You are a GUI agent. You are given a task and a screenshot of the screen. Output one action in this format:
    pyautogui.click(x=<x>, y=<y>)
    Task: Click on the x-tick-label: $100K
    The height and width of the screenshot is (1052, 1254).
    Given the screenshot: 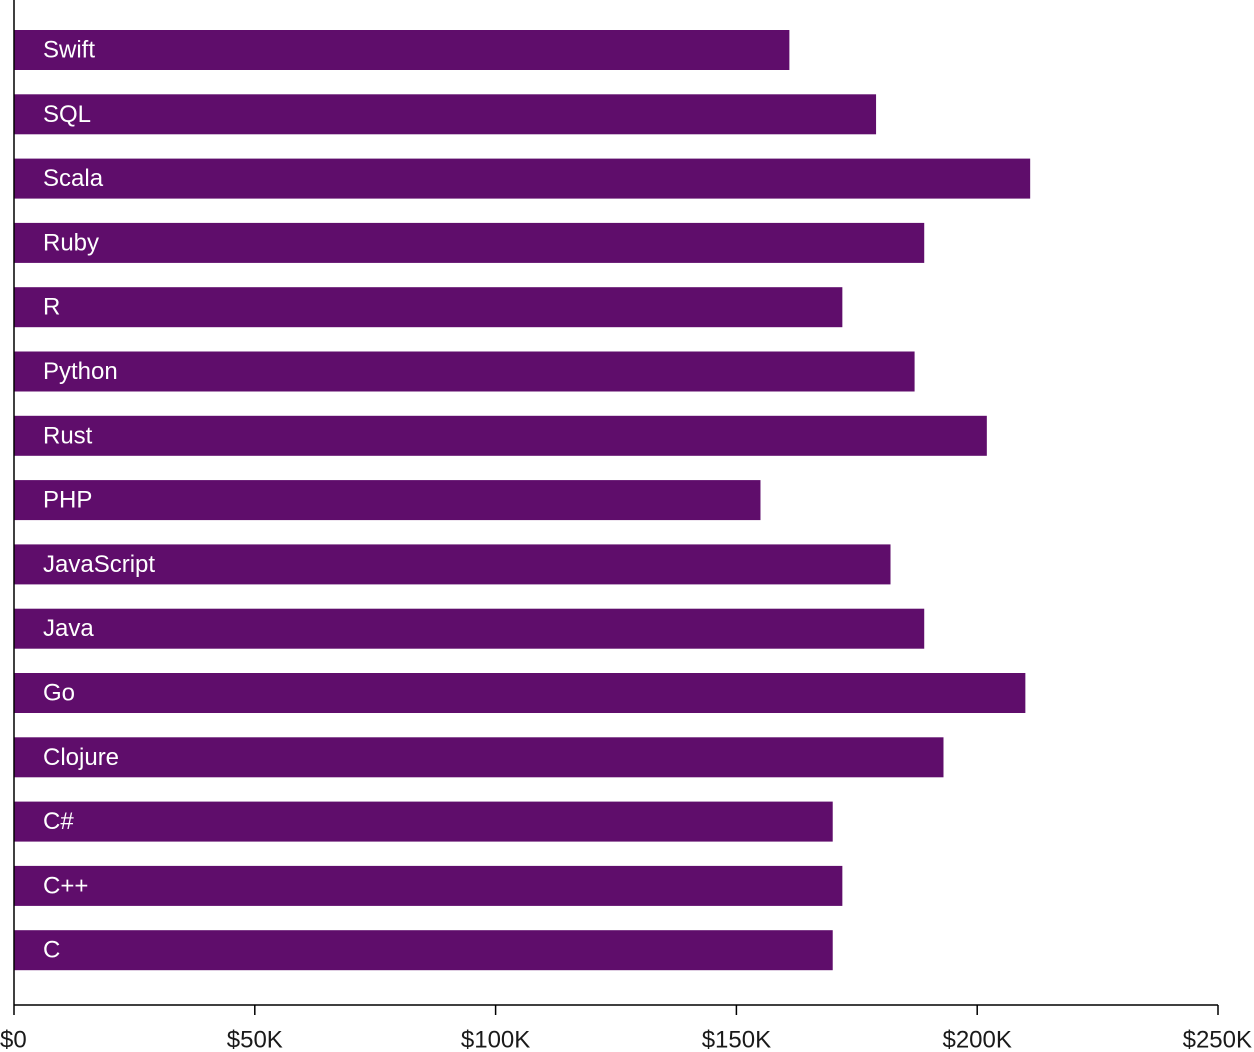 What is the action you would take?
    pyautogui.click(x=495, y=1039)
    